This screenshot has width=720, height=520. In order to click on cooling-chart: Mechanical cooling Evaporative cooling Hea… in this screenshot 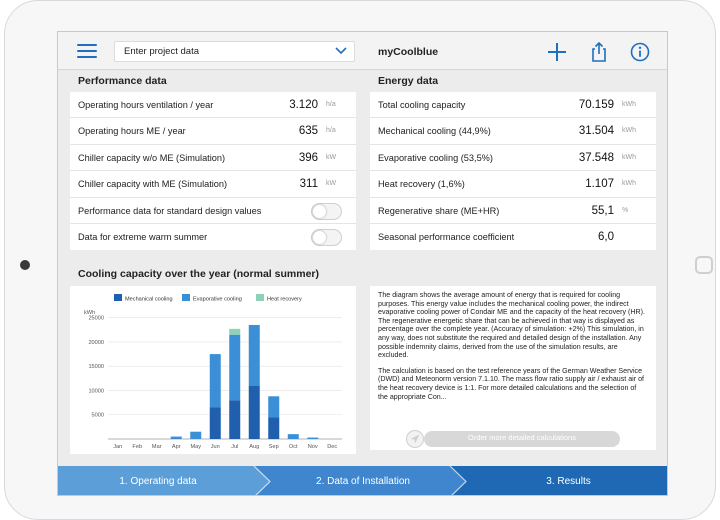, I will do `click(213, 372)`.